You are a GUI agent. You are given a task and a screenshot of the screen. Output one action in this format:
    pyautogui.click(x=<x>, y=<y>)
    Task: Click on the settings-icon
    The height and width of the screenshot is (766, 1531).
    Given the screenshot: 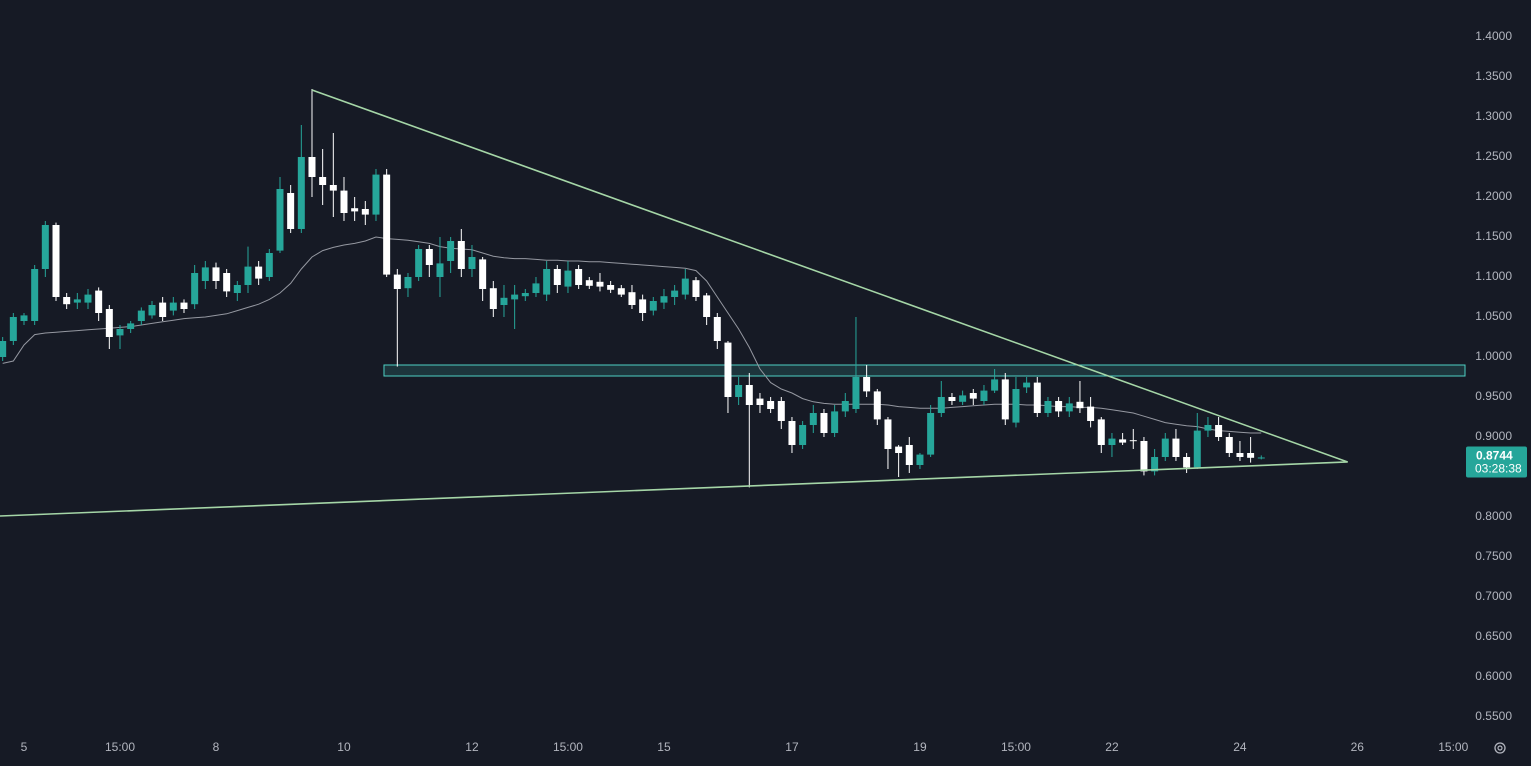 What is the action you would take?
    pyautogui.click(x=1500, y=748)
    